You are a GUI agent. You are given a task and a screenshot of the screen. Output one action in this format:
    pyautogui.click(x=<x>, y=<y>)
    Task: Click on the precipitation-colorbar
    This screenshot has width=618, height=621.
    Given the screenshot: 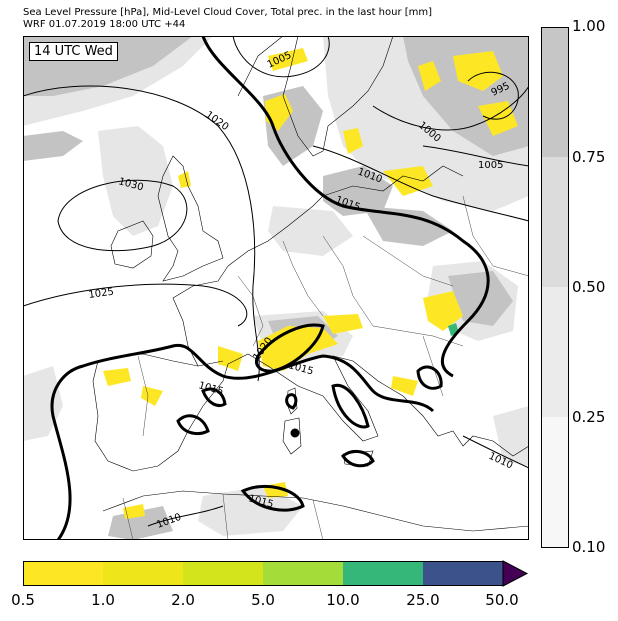 What is the action you would take?
    pyautogui.click(x=276, y=573)
    